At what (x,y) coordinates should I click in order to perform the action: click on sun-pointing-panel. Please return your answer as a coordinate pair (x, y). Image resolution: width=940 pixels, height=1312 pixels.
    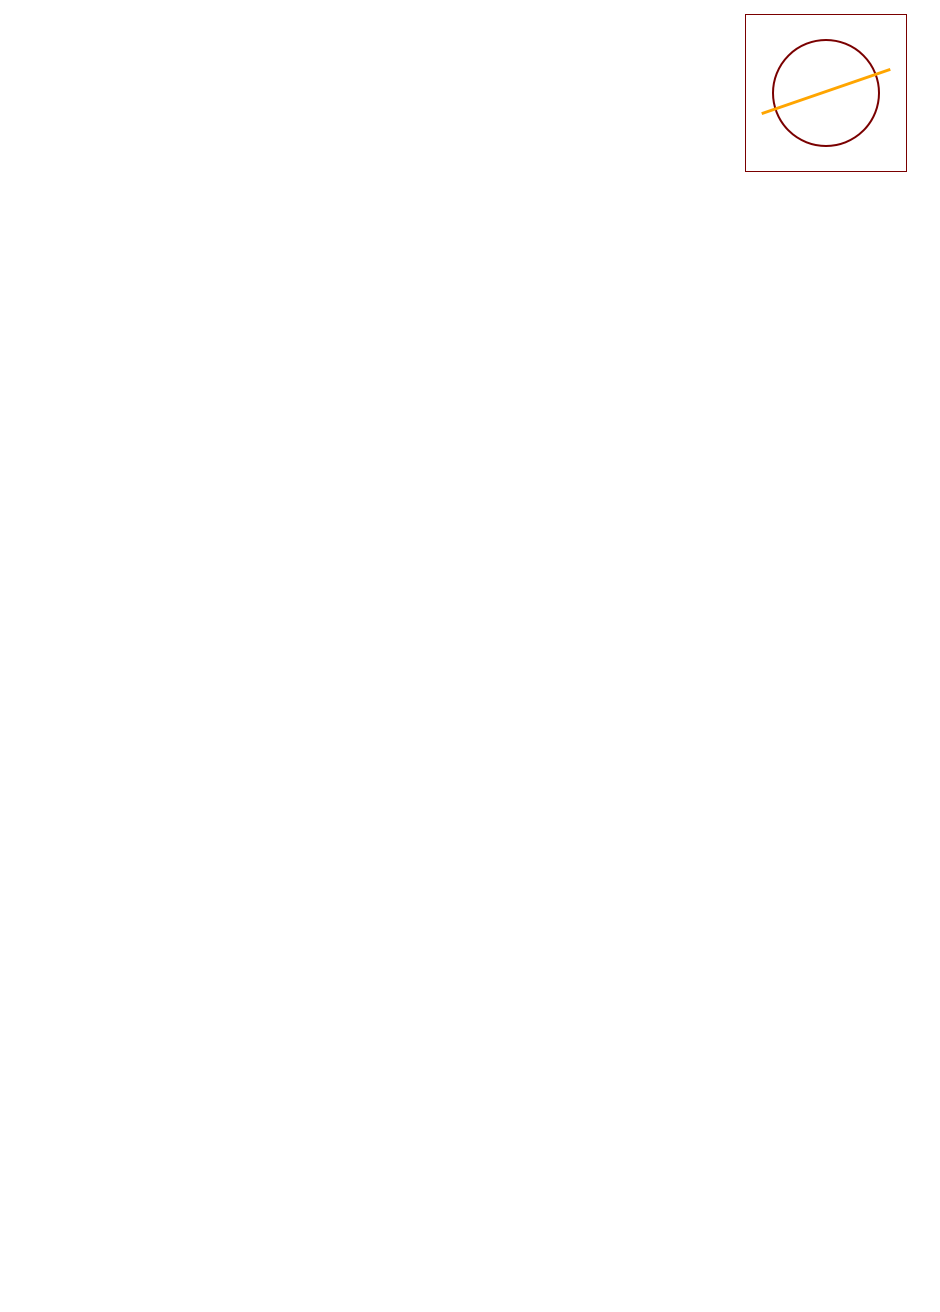
    Looking at the image, I should click on (826, 93).